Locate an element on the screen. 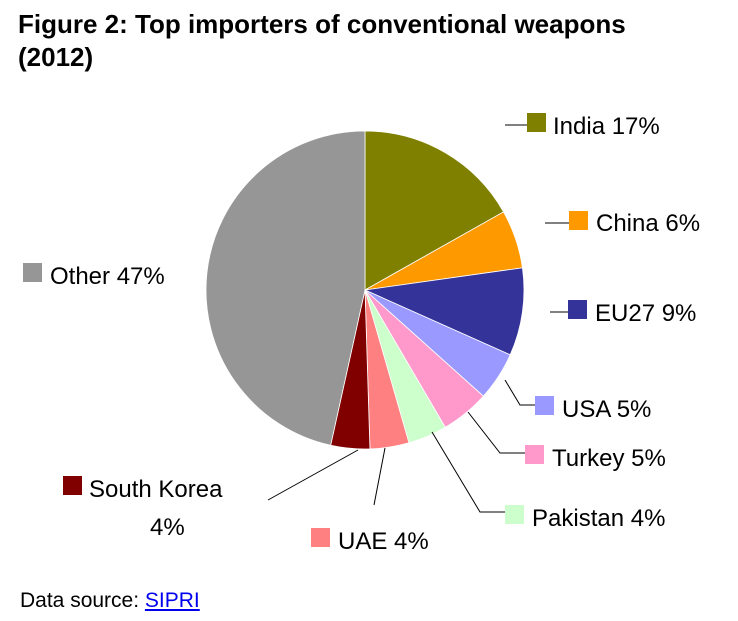 The height and width of the screenshot is (621, 738). slice-label-south-korea-value: 4% is located at coordinates (167, 527).